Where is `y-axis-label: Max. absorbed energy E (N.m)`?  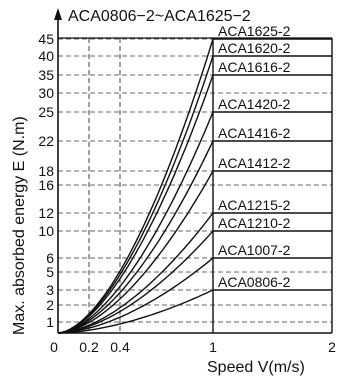 y-axis-label: Max. absorbed energy E (N.m) is located at coordinates (19, 225).